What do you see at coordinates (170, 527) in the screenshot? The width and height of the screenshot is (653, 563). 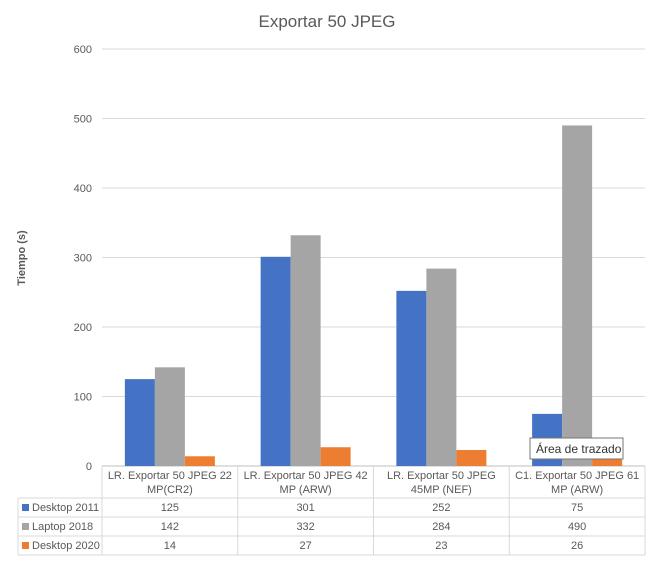 I see `table-cell: 142` at bounding box center [170, 527].